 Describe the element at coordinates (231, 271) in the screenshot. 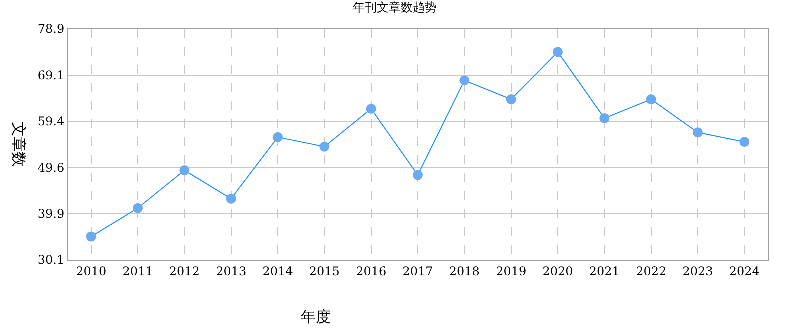

I see `x-tick-label: 2013` at that location.